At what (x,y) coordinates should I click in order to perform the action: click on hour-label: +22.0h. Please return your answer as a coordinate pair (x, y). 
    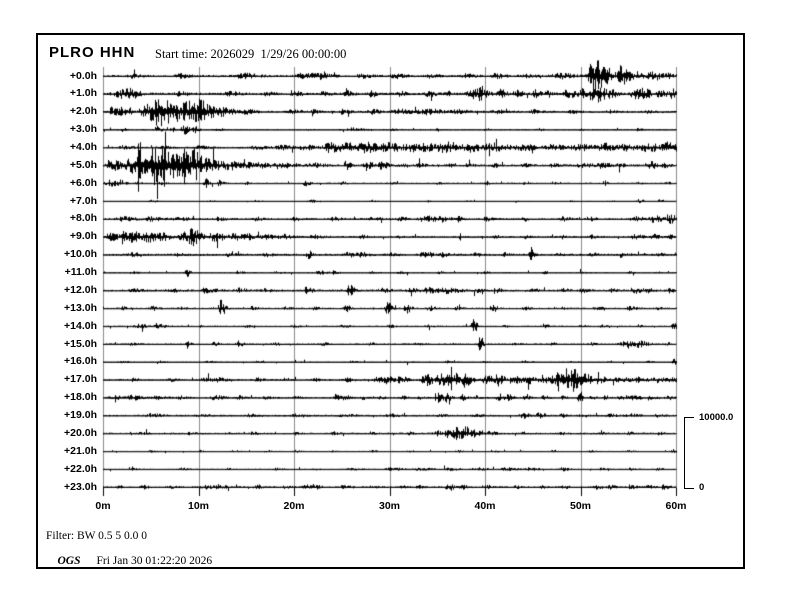
    Looking at the image, I should click on (80, 468).